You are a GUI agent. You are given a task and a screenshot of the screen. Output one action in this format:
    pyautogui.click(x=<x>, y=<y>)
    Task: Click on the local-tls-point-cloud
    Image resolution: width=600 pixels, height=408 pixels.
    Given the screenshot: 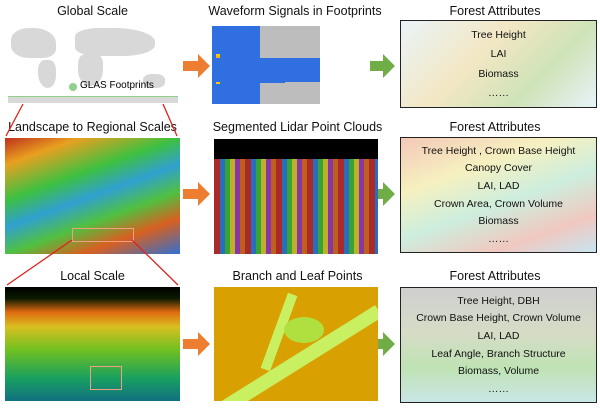 What is the action you would take?
    pyautogui.click(x=92, y=344)
    